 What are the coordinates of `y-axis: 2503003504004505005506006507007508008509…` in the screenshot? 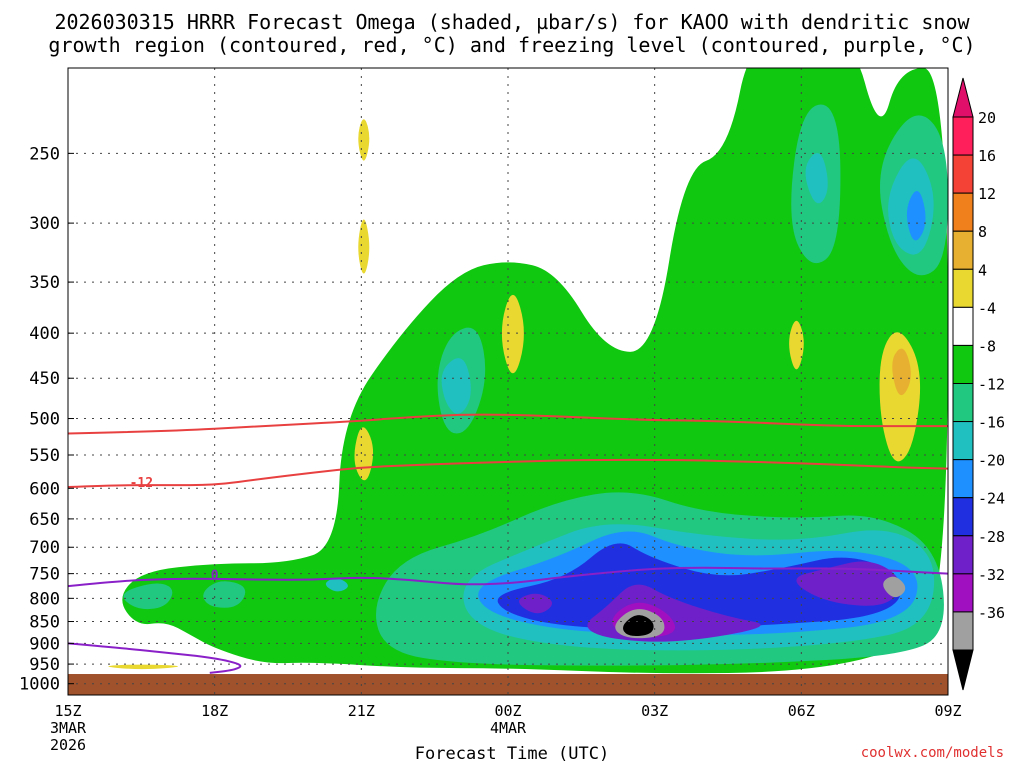 It's located at (46, 419).